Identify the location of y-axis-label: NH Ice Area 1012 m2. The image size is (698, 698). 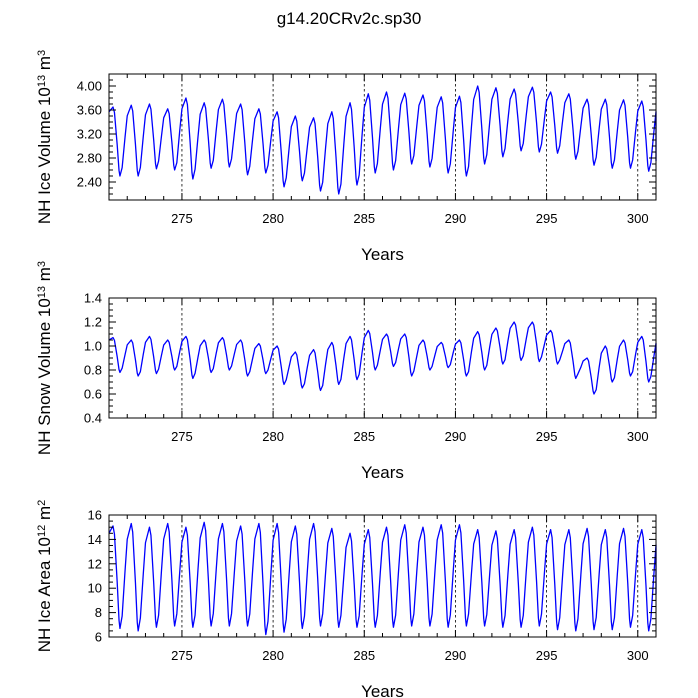
(44, 576).